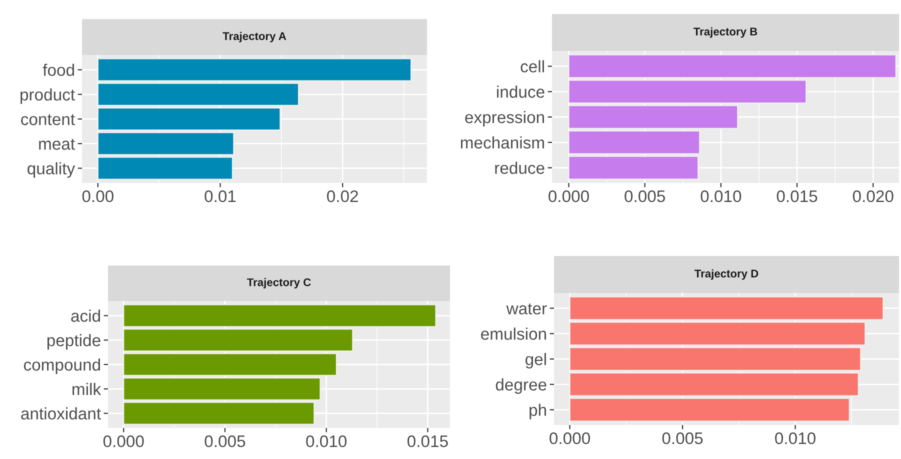  What do you see at coordinates (57, 144) in the screenshot?
I see `y-tick-label: meat` at bounding box center [57, 144].